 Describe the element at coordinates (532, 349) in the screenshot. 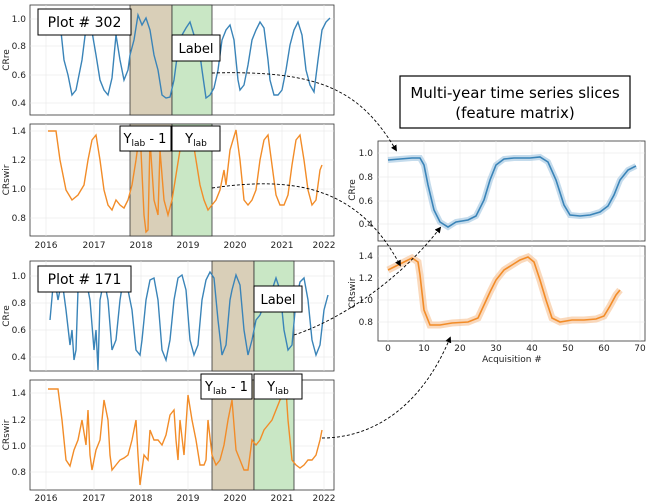

I see `feature-xtick: 40` at that location.